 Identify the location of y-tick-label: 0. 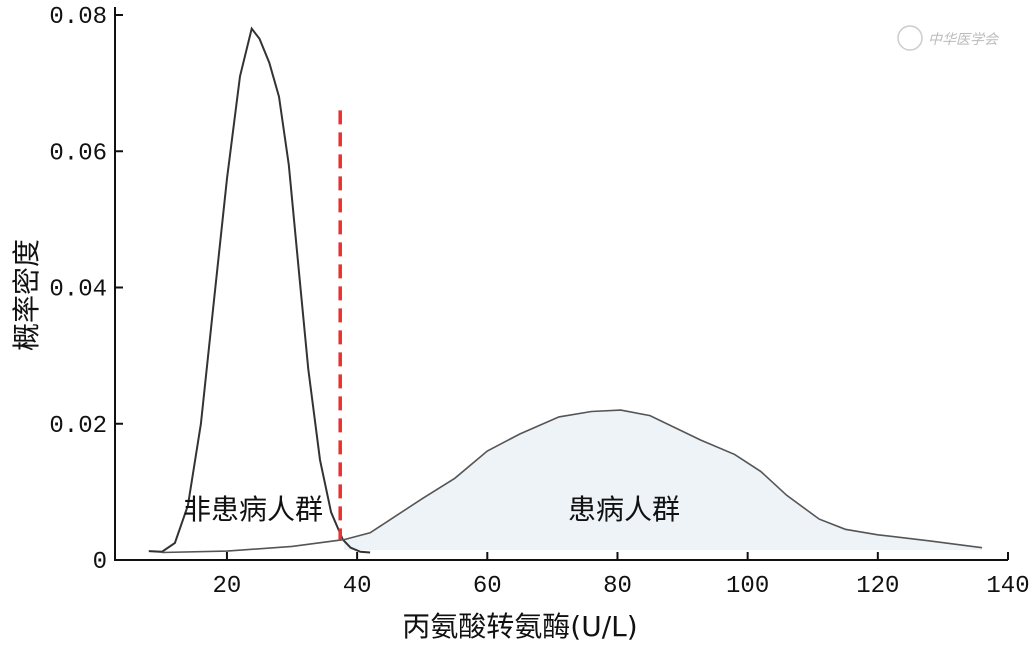
(100, 562).